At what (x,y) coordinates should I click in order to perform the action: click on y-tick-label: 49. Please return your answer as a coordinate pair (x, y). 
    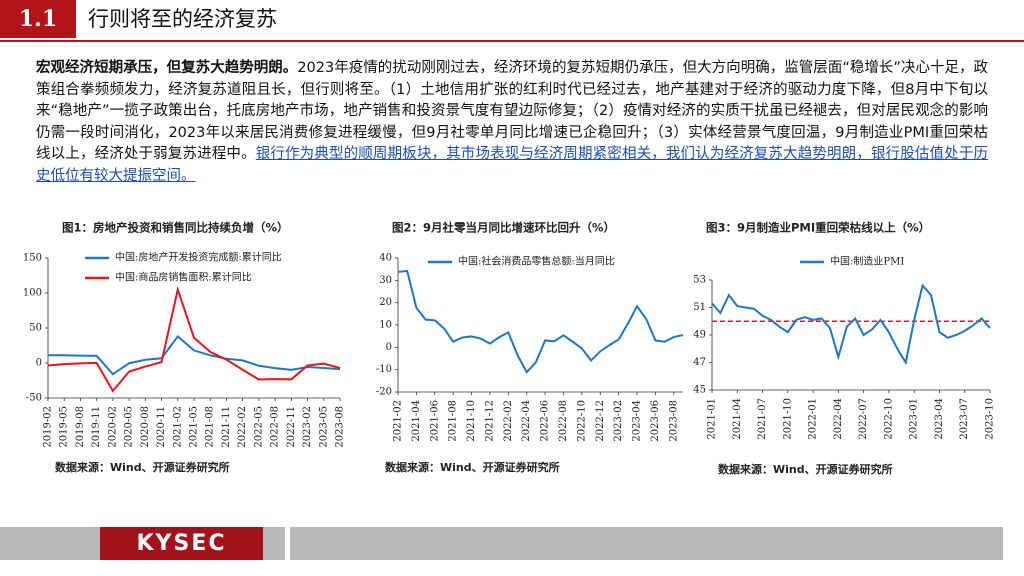
    Looking at the image, I should click on (699, 335).